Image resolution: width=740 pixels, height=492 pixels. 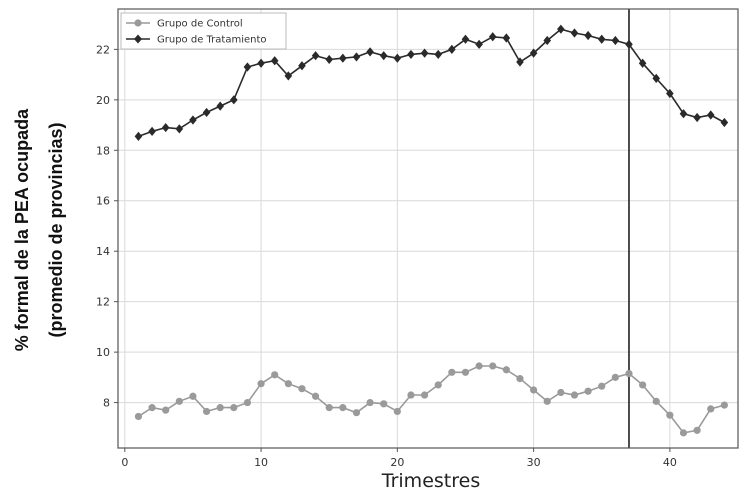 What do you see at coordinates (22, 229) in the screenshot?
I see `y-axis-label-line-1: % formal de la PEA ocupada` at bounding box center [22, 229].